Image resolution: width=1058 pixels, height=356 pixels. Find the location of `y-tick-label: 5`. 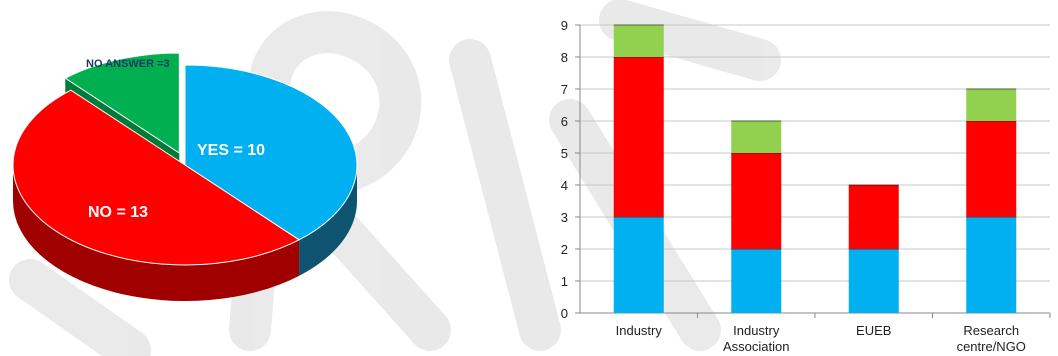

y-tick-label: 5 is located at coordinates (564, 153).